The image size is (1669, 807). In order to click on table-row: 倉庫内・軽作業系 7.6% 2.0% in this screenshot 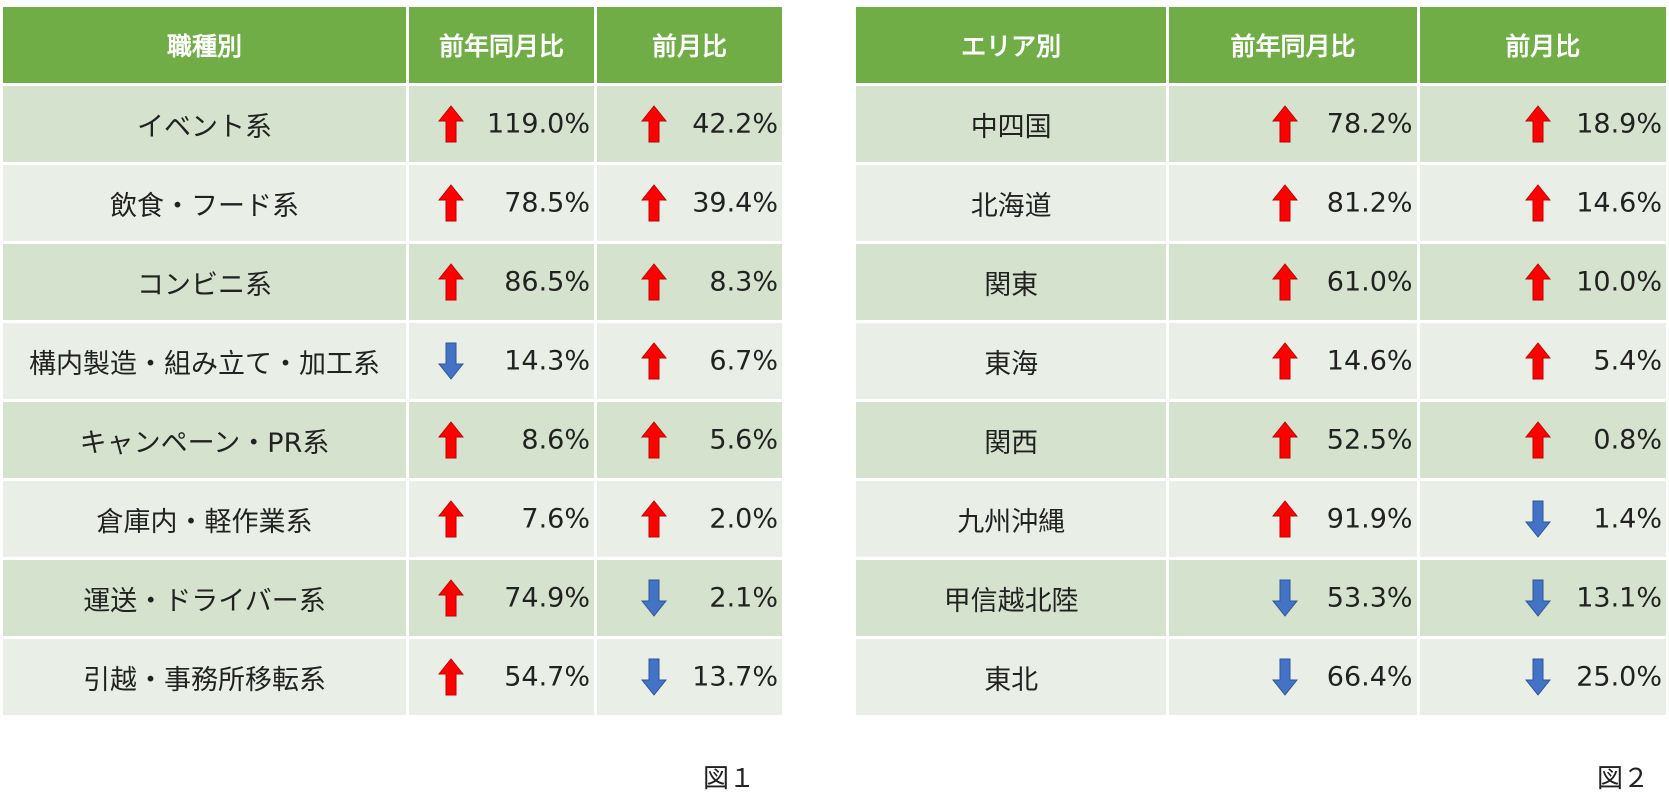, I will do `click(392, 519)`.